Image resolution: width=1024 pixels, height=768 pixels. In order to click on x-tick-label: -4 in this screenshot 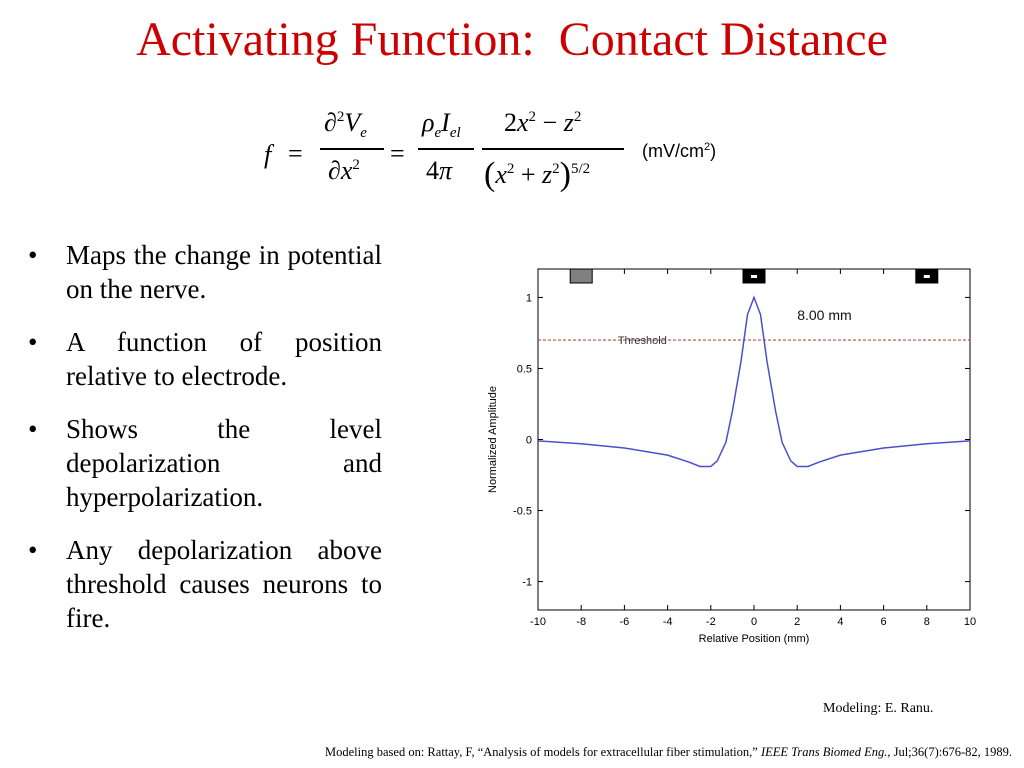, I will do `click(668, 622)`.